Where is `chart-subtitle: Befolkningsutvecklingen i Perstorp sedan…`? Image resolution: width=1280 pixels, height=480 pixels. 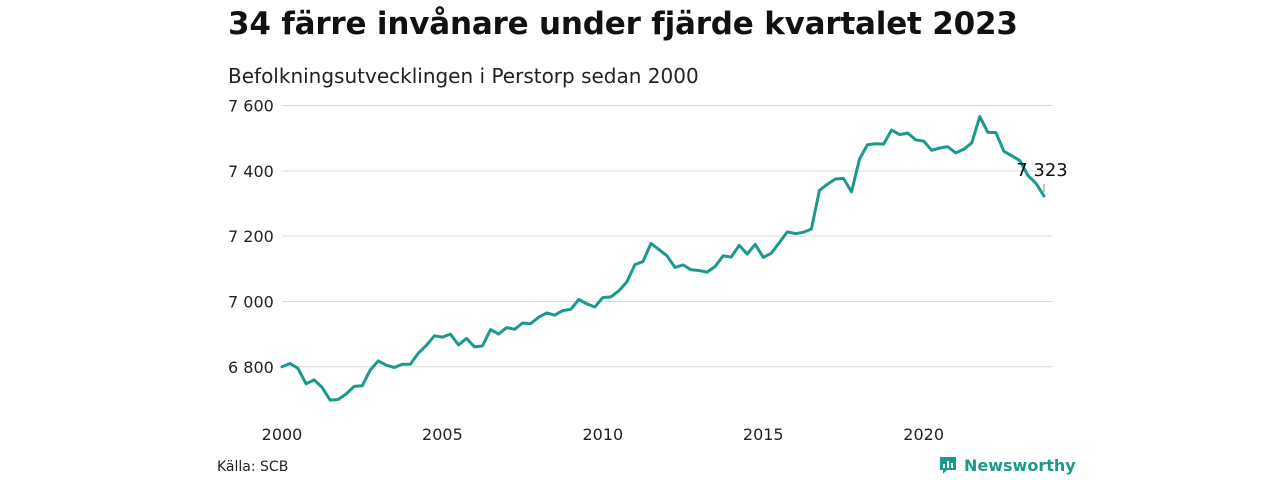
chart-subtitle: Befolkningsutvecklingen i Perstorp sedan… is located at coordinates (463, 76).